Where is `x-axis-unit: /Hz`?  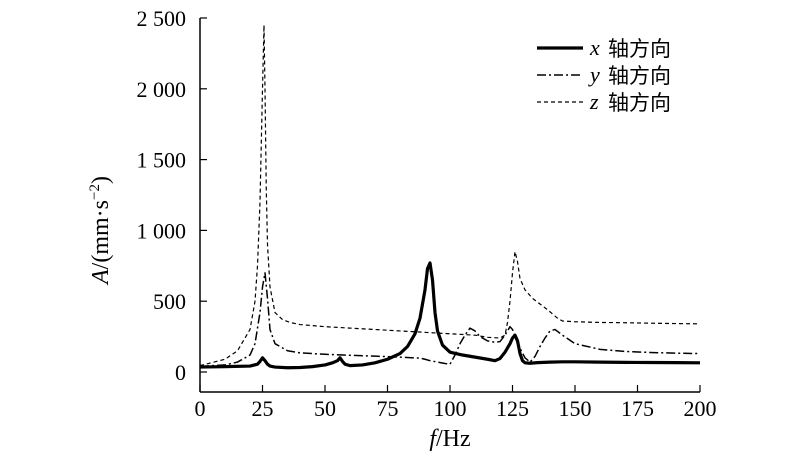
x-axis-unit: /Hz is located at coordinates (453, 439).